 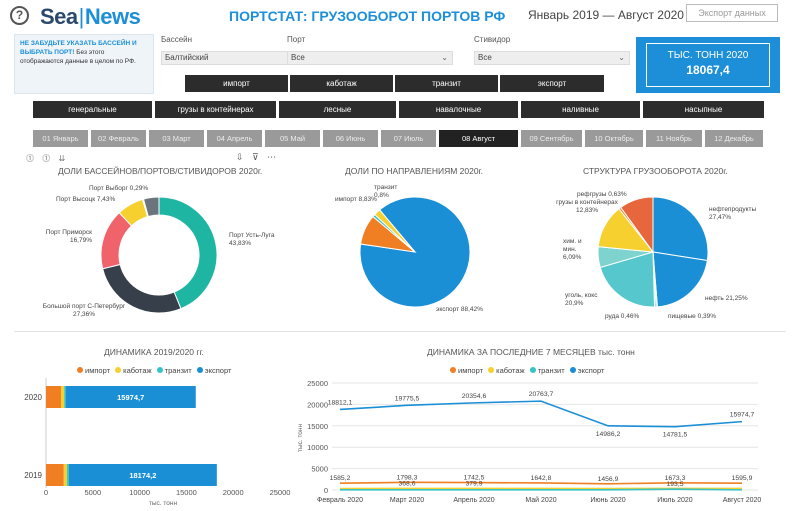 I want to click on month-january: 01 Январь, so click(x=60, y=138).